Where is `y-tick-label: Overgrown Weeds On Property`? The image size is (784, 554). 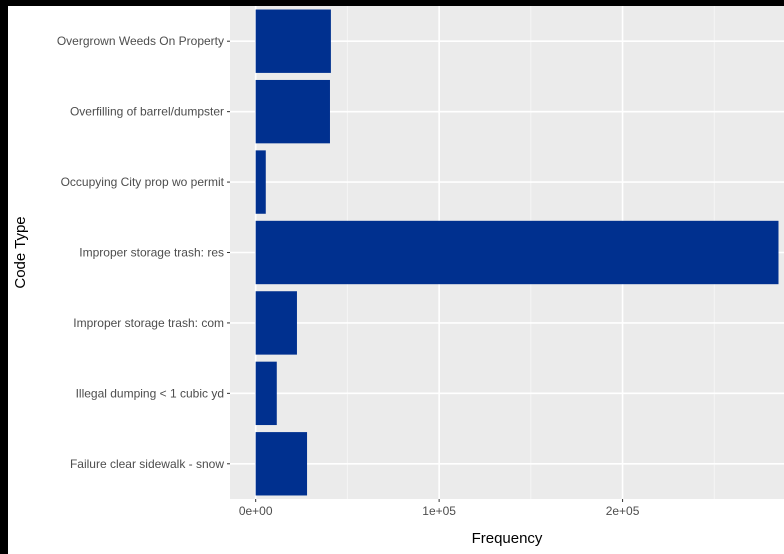
y-tick-label: Overgrown Weeds On Property is located at coordinates (140, 41).